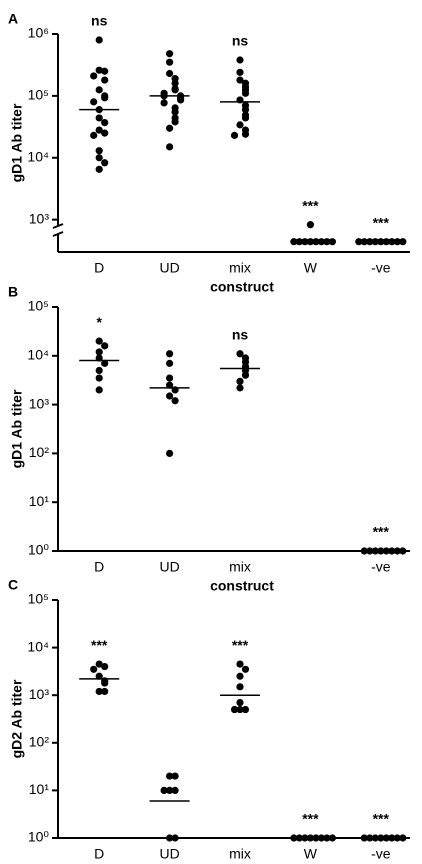 This screenshot has width=422, height=864. I want to click on y-tick-label: 10³, so click(39, 694).